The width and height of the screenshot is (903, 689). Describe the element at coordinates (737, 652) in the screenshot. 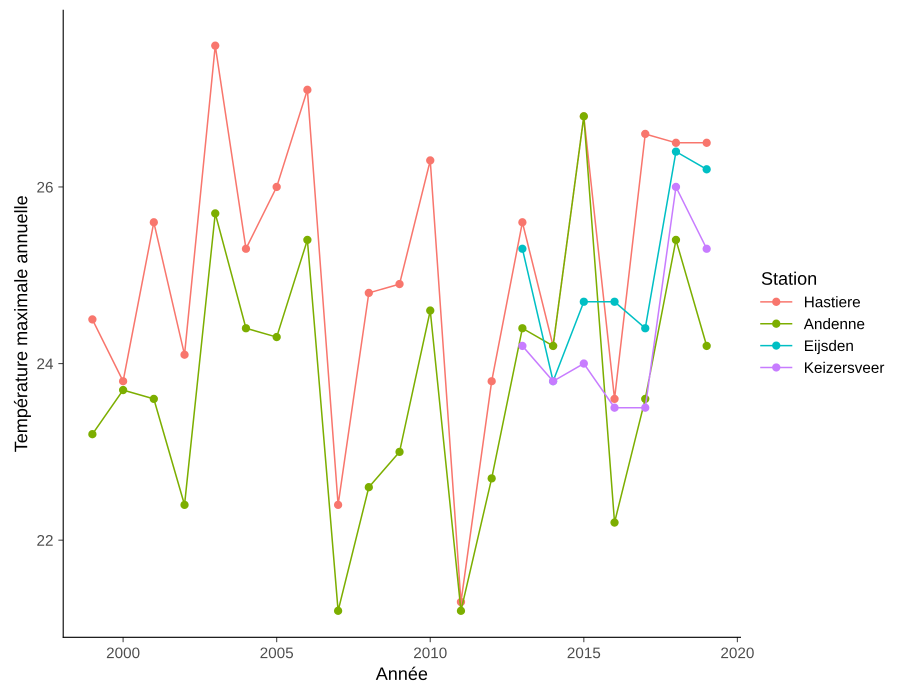

I see `x-tick-label: 2020` at that location.